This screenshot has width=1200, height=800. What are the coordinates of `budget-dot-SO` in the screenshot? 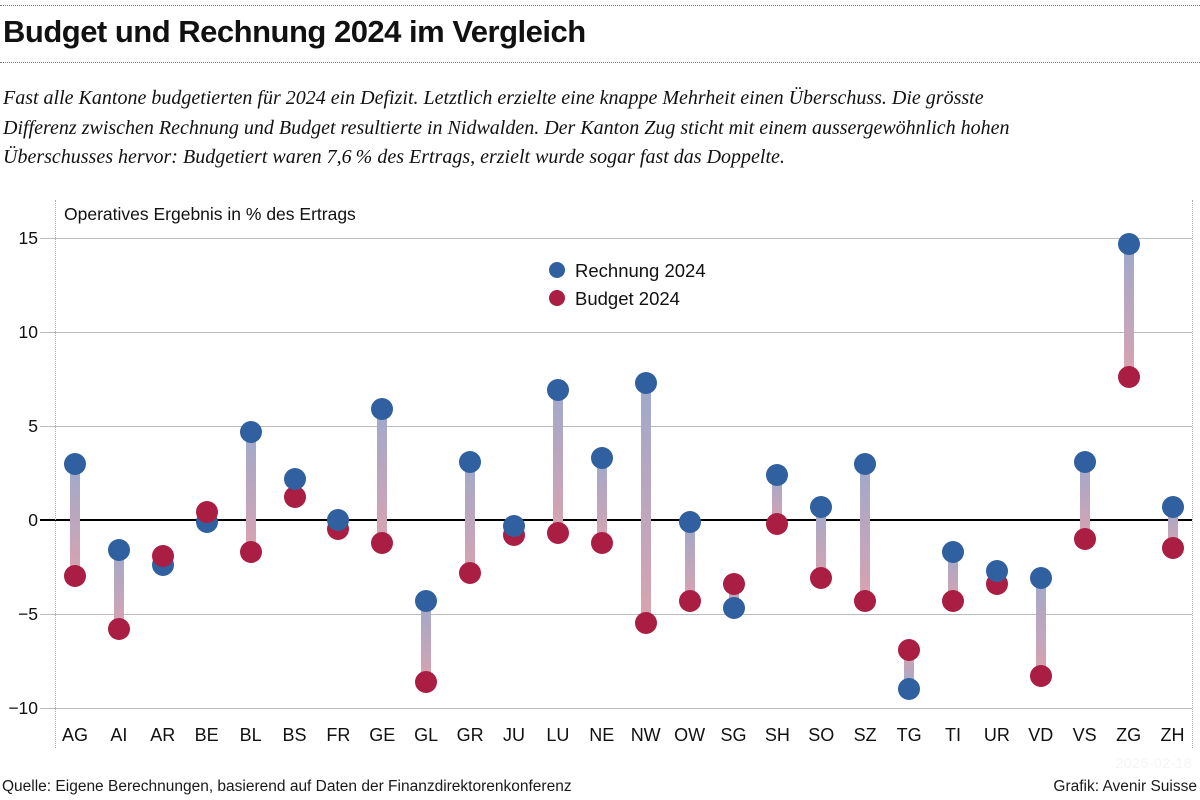 It's located at (821, 578).